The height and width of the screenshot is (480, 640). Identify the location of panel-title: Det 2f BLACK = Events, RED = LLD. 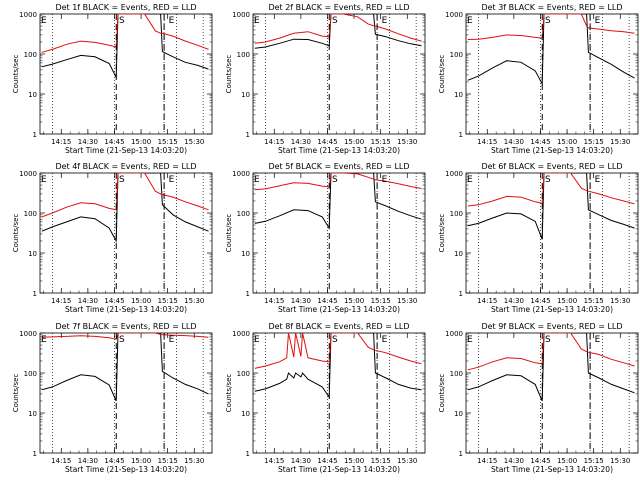
(338, 7).